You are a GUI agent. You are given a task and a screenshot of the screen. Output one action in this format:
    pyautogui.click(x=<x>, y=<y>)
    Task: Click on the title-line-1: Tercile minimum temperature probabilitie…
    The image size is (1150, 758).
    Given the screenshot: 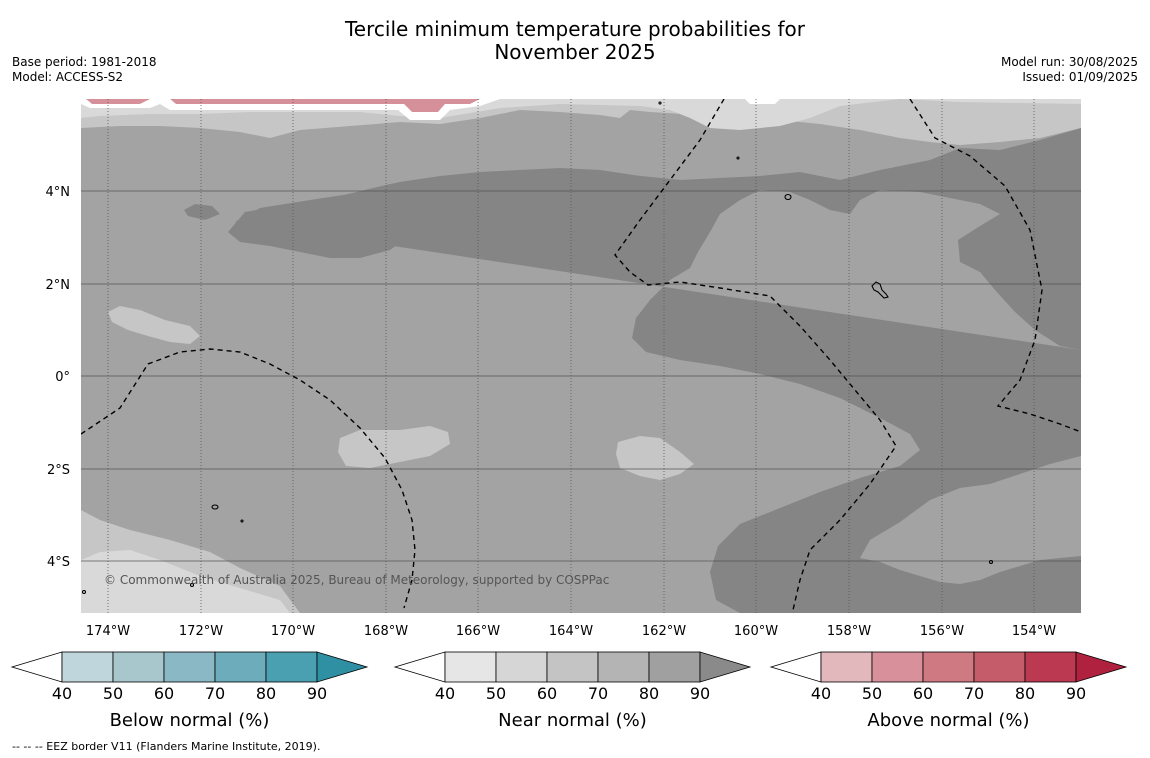 What is the action you would take?
    pyautogui.click(x=575, y=29)
    